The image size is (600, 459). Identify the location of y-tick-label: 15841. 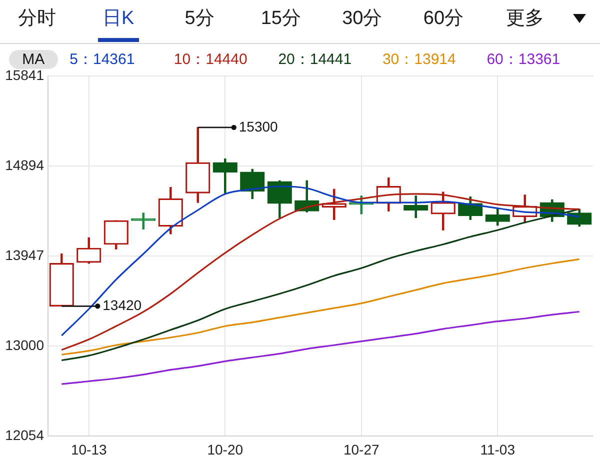
(24, 74).